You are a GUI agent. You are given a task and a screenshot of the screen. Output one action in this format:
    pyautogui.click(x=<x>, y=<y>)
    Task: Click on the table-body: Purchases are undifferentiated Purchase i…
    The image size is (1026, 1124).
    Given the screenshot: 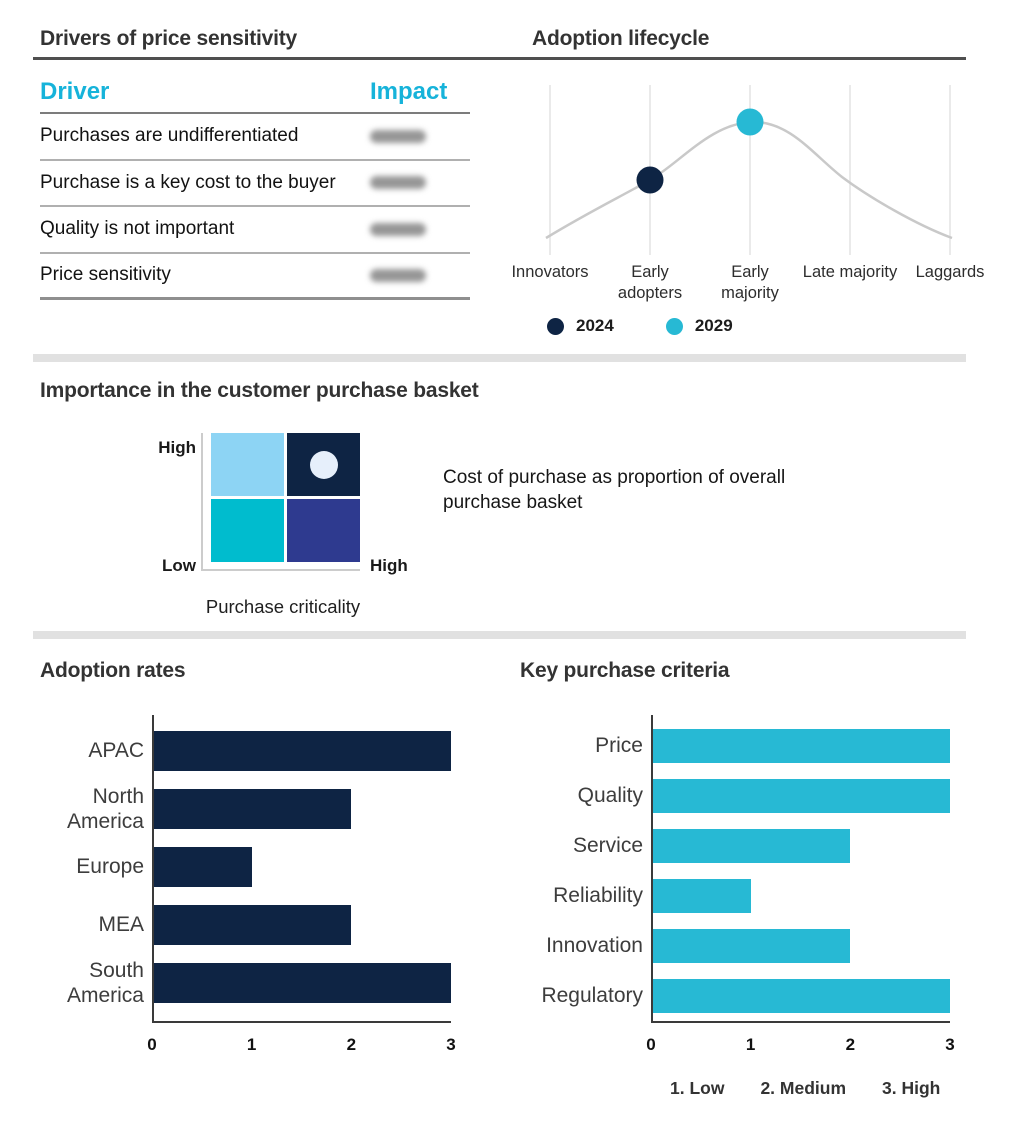 What is the action you would take?
    pyautogui.click(x=255, y=207)
    